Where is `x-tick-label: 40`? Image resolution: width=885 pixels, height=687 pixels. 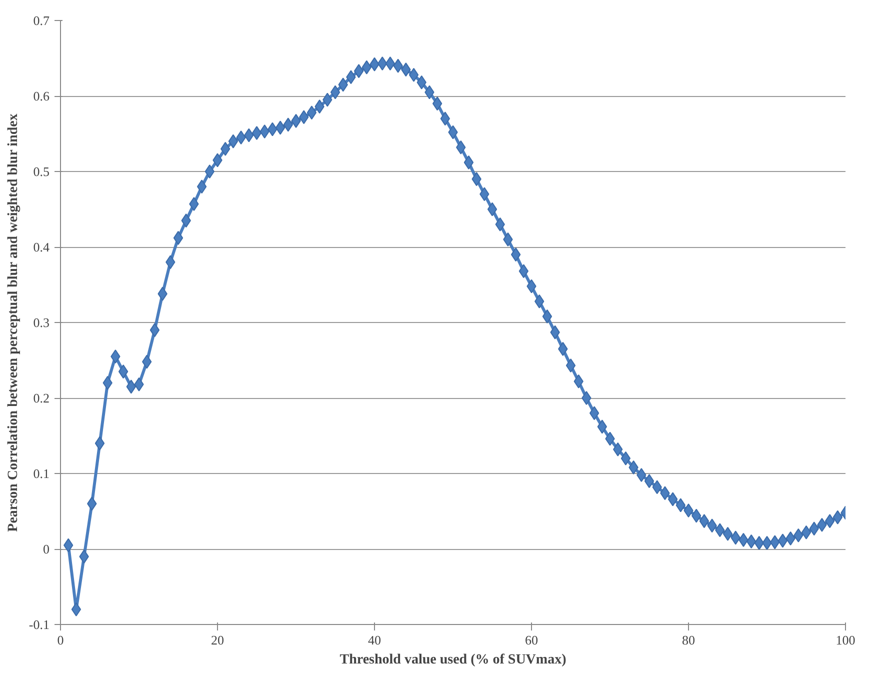 x-tick-label: 40 is located at coordinates (374, 640).